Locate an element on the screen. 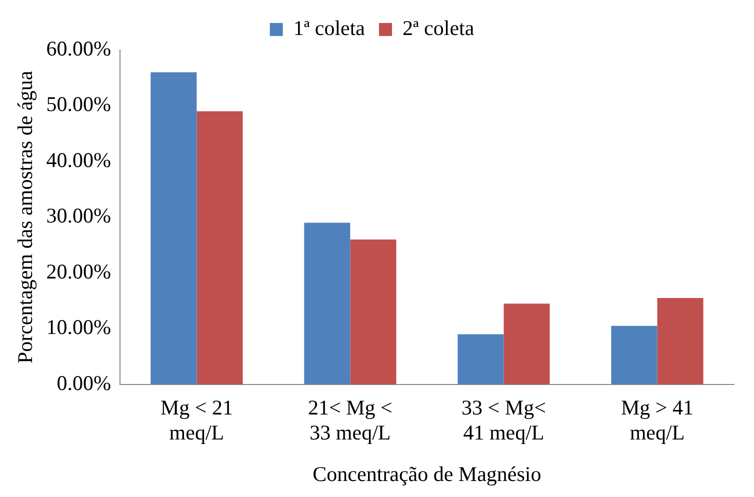  legend-label: 2ª coleta is located at coordinates (438, 28).